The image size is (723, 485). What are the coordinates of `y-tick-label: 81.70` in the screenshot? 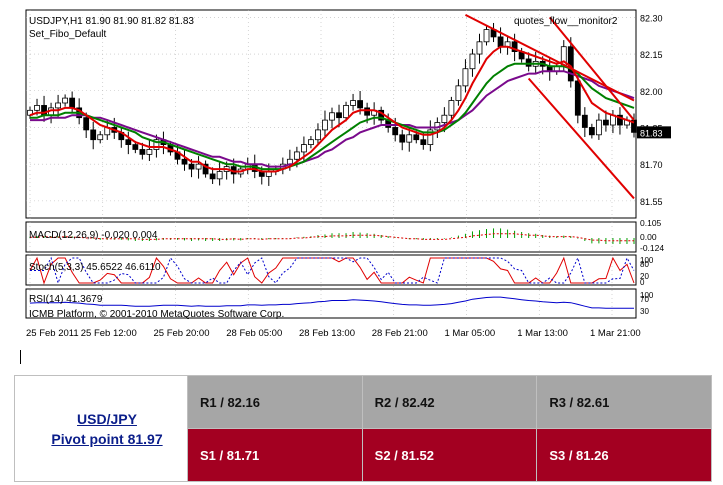 It's located at (651, 165).